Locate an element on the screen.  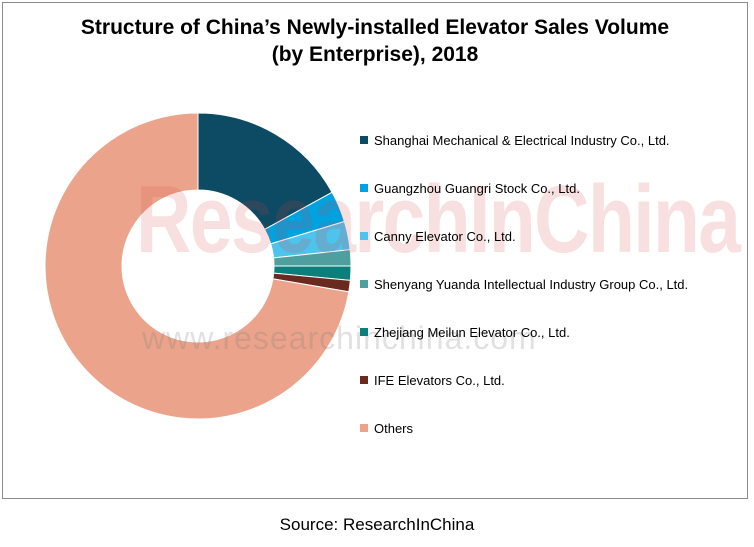
legend-label-1: Guangzhou Guangri Stock Co., Ltd. is located at coordinates (477, 188).